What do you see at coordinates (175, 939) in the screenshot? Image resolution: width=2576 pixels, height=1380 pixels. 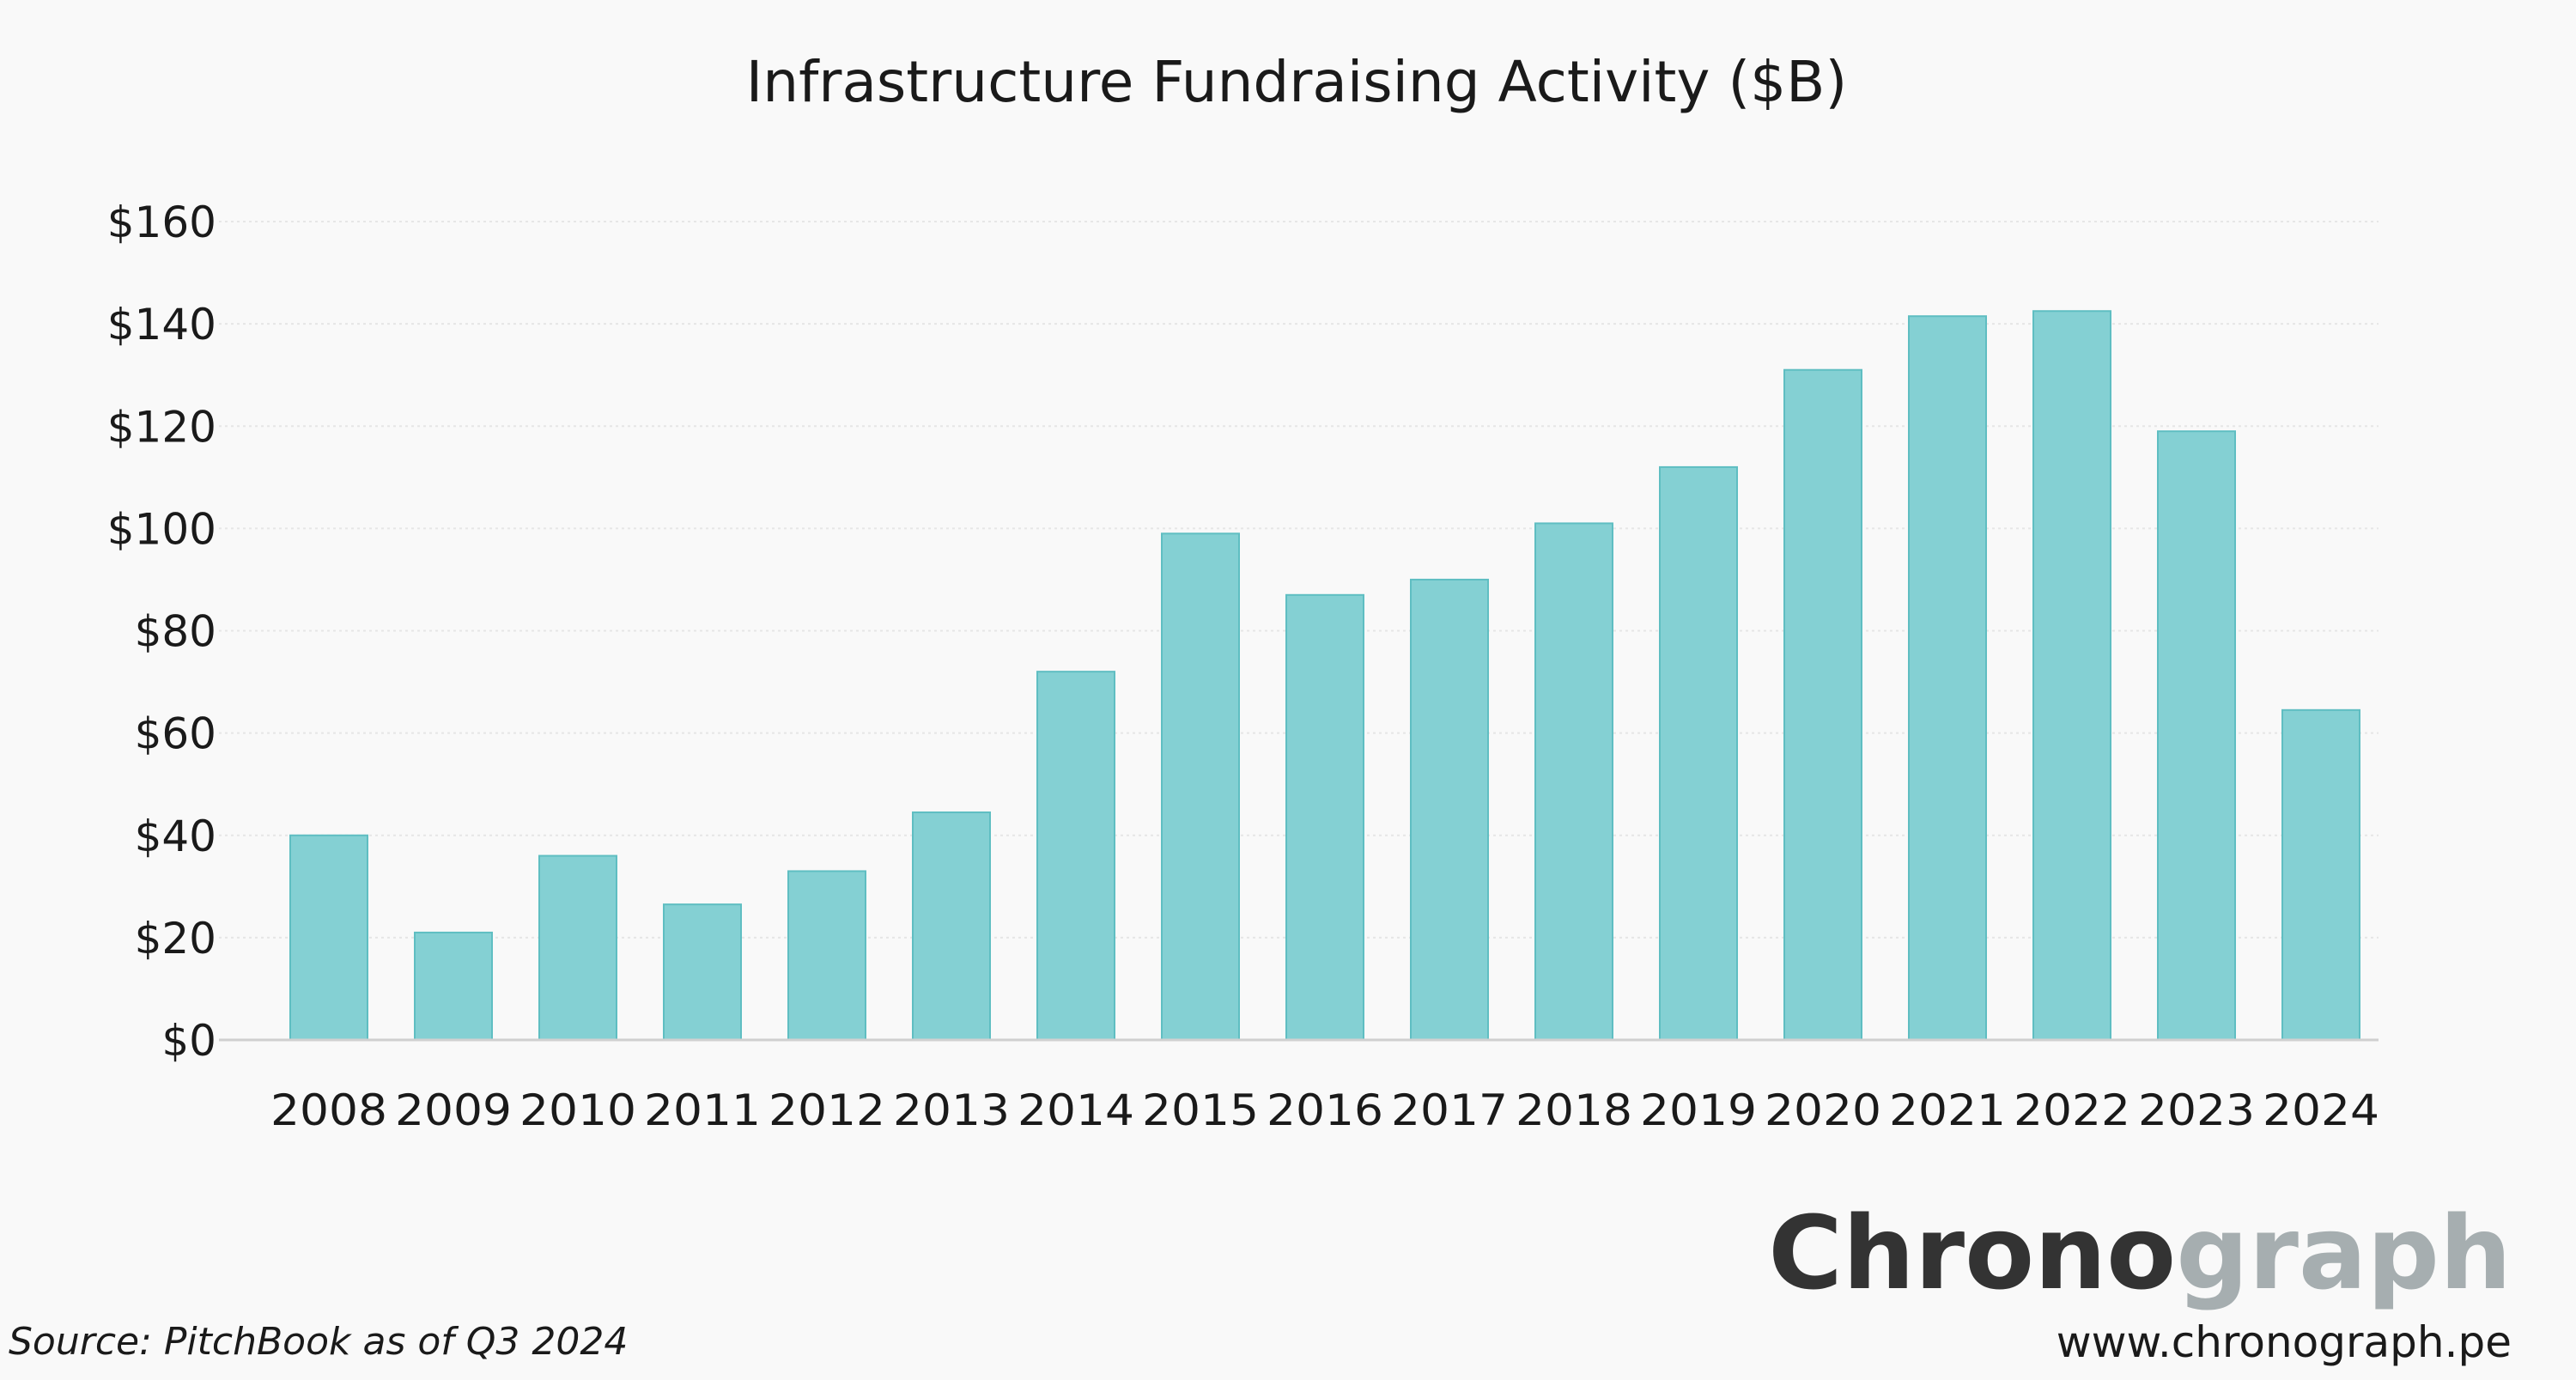 I see `y-tick-label: $20` at bounding box center [175, 939].